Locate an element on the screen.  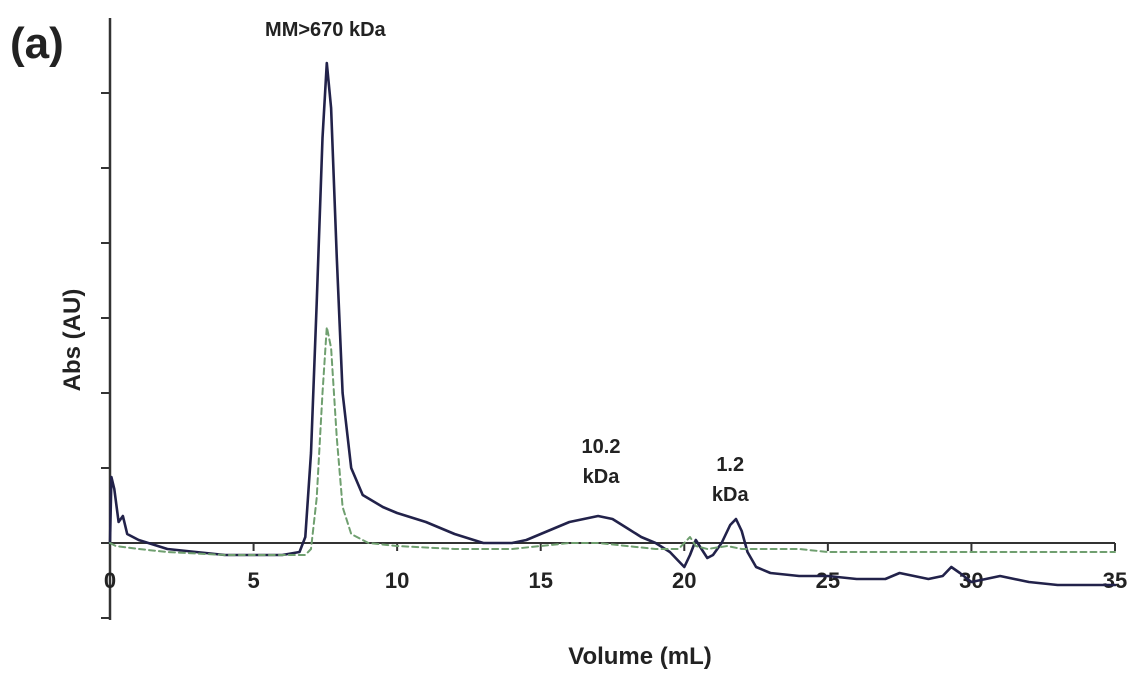
x-tick-label: 25 is located at coordinates (828, 580).